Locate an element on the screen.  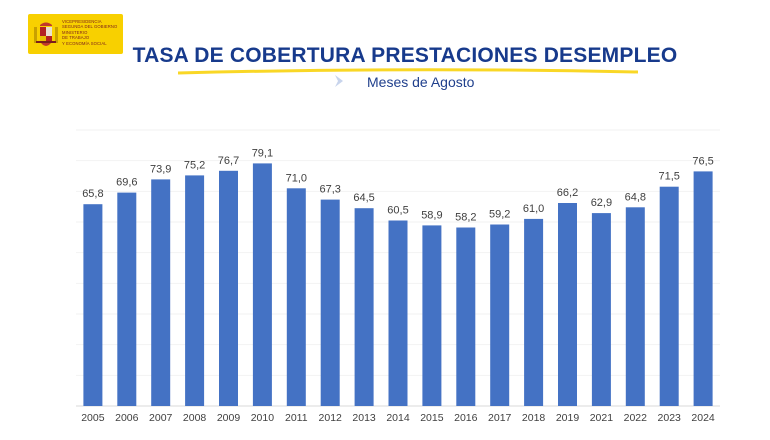
data-label-2021: 62,9 is located at coordinates (601, 203).